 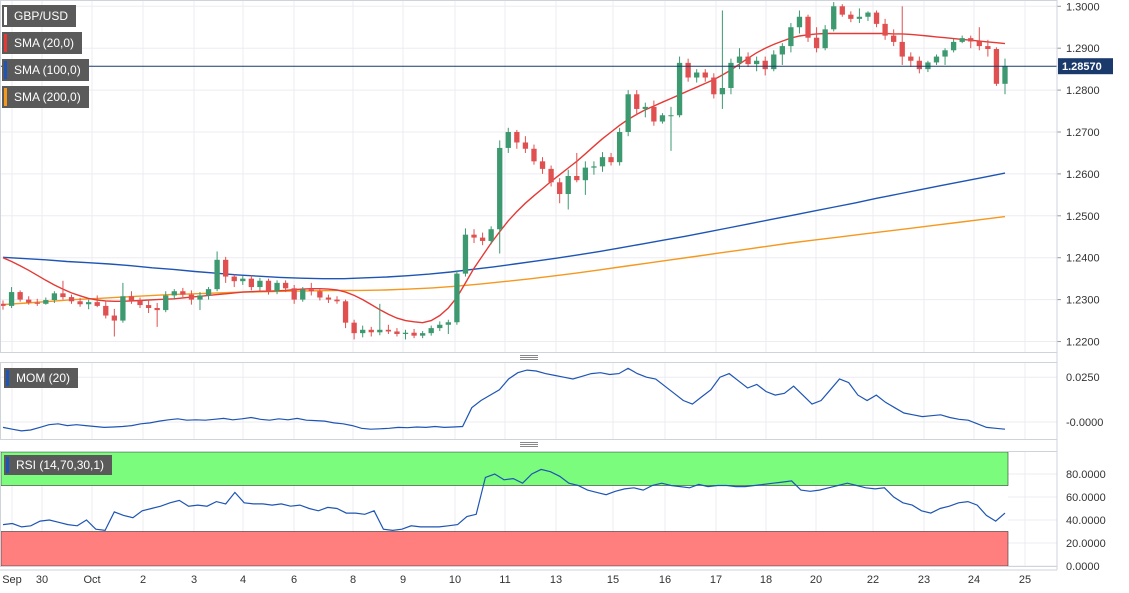 I want to click on legend-sma100: SMA (100,0), so click(x=45, y=70).